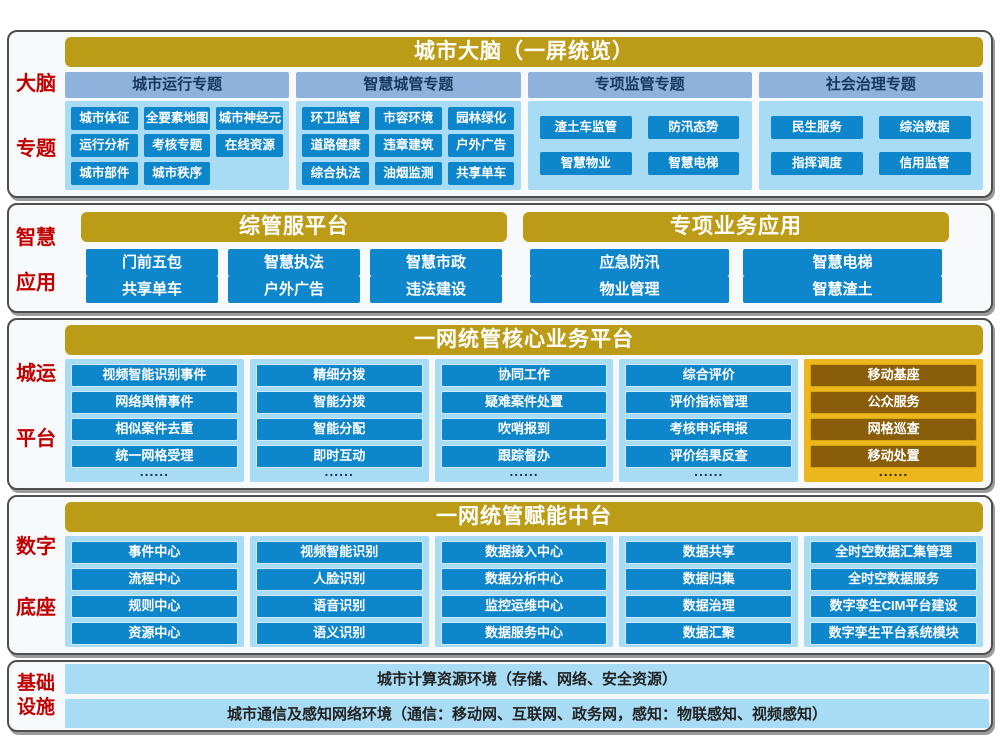  Describe the element at coordinates (408, 145) in the screenshot. I see `topic-panel: 环卫监管 市容环境 园林绿化 道路健康 违章建筑 户外广告 综合执法 油烟监测 共享单车` at that location.